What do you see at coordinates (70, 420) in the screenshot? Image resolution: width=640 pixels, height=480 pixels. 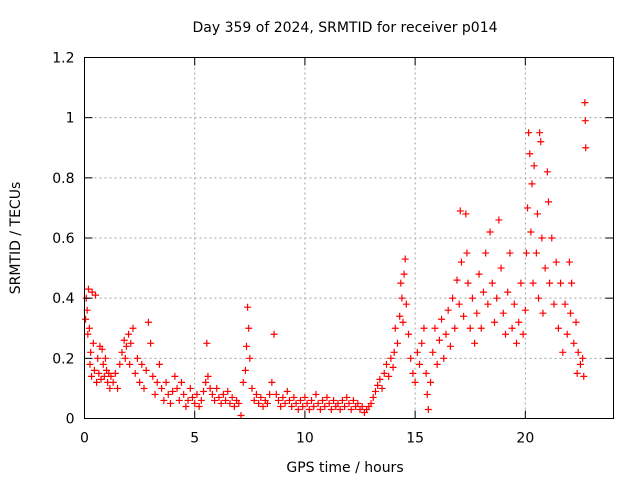 I see `y-tick-label: 0` at bounding box center [70, 420].